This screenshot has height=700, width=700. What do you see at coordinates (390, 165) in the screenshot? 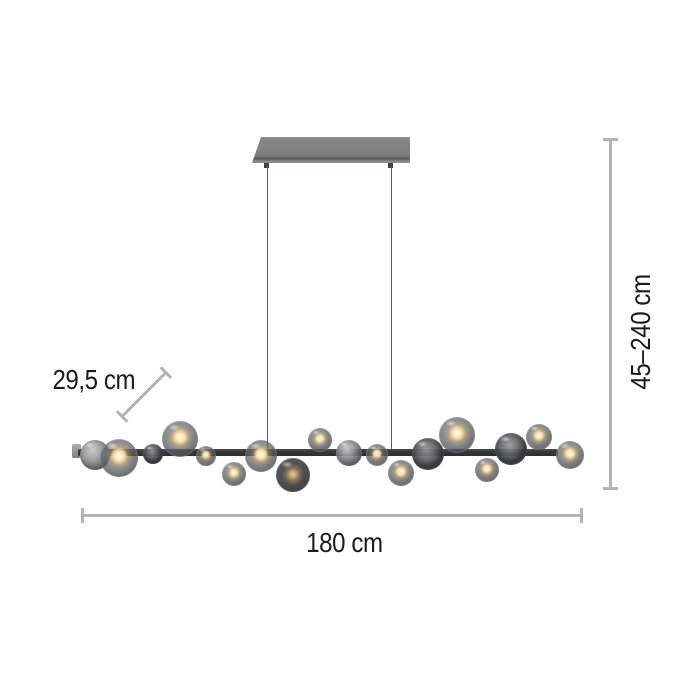
I see `wire-mount-right` at bounding box center [390, 165].